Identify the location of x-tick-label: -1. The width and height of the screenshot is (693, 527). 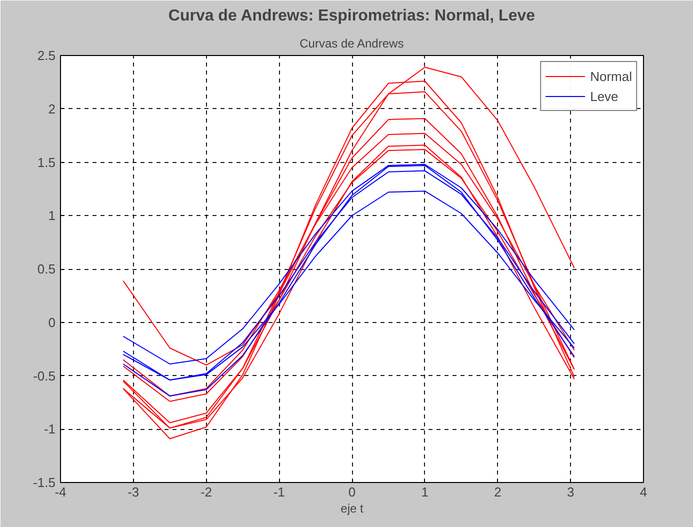
(279, 492).